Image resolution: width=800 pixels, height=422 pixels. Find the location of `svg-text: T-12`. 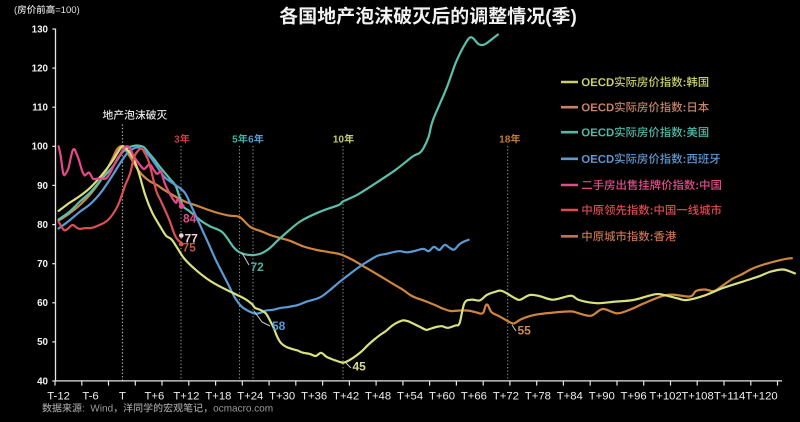

svg-text: T-12 is located at coordinates (58, 396).